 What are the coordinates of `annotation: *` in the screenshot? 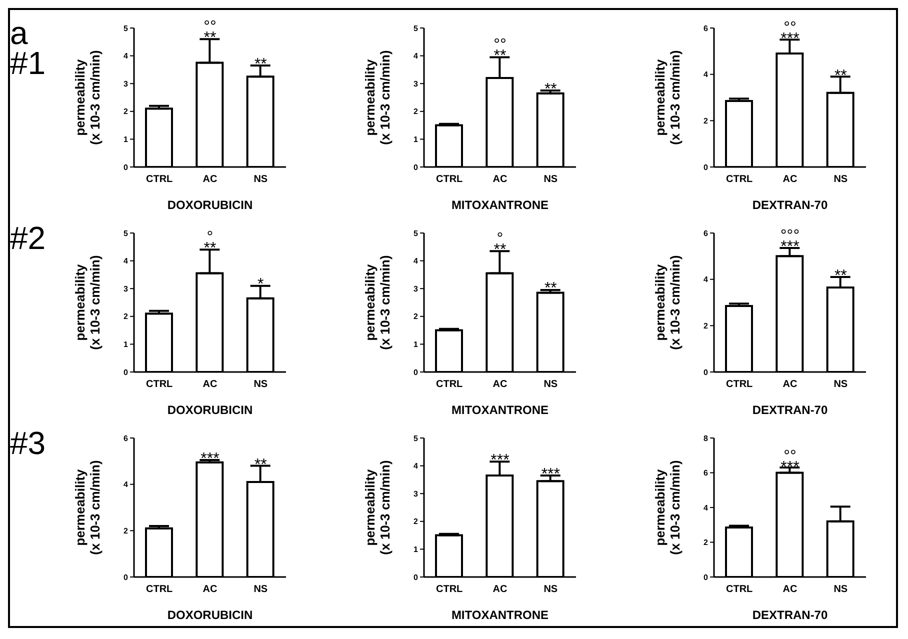 It's located at (261, 285).